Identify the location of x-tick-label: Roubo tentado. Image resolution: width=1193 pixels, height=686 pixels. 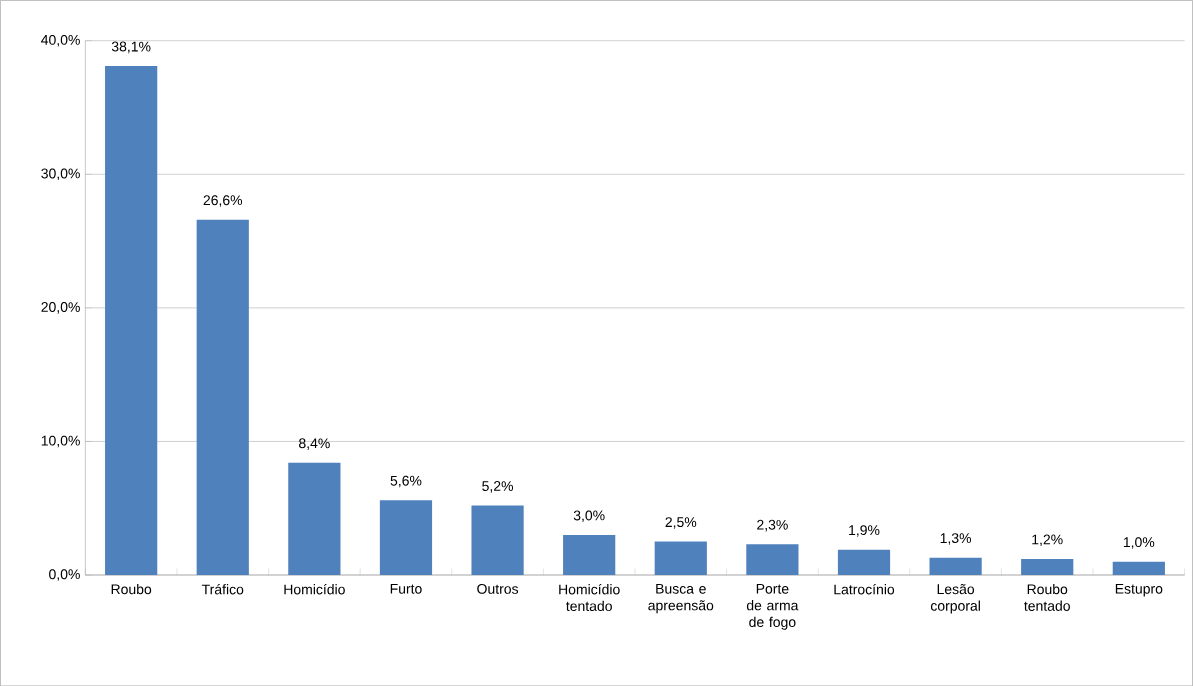
(1047, 597).